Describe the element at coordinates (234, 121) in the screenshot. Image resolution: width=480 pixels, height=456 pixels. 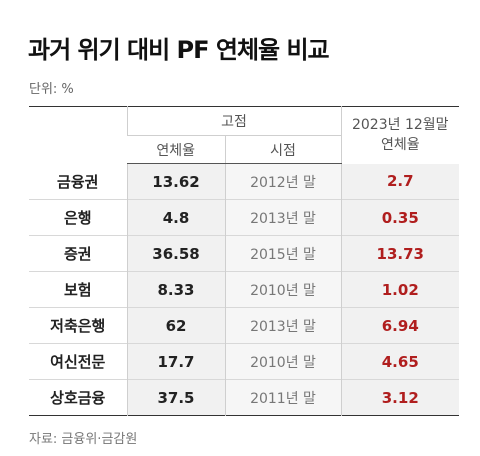
I see `peak-group-header: 고점` at that location.